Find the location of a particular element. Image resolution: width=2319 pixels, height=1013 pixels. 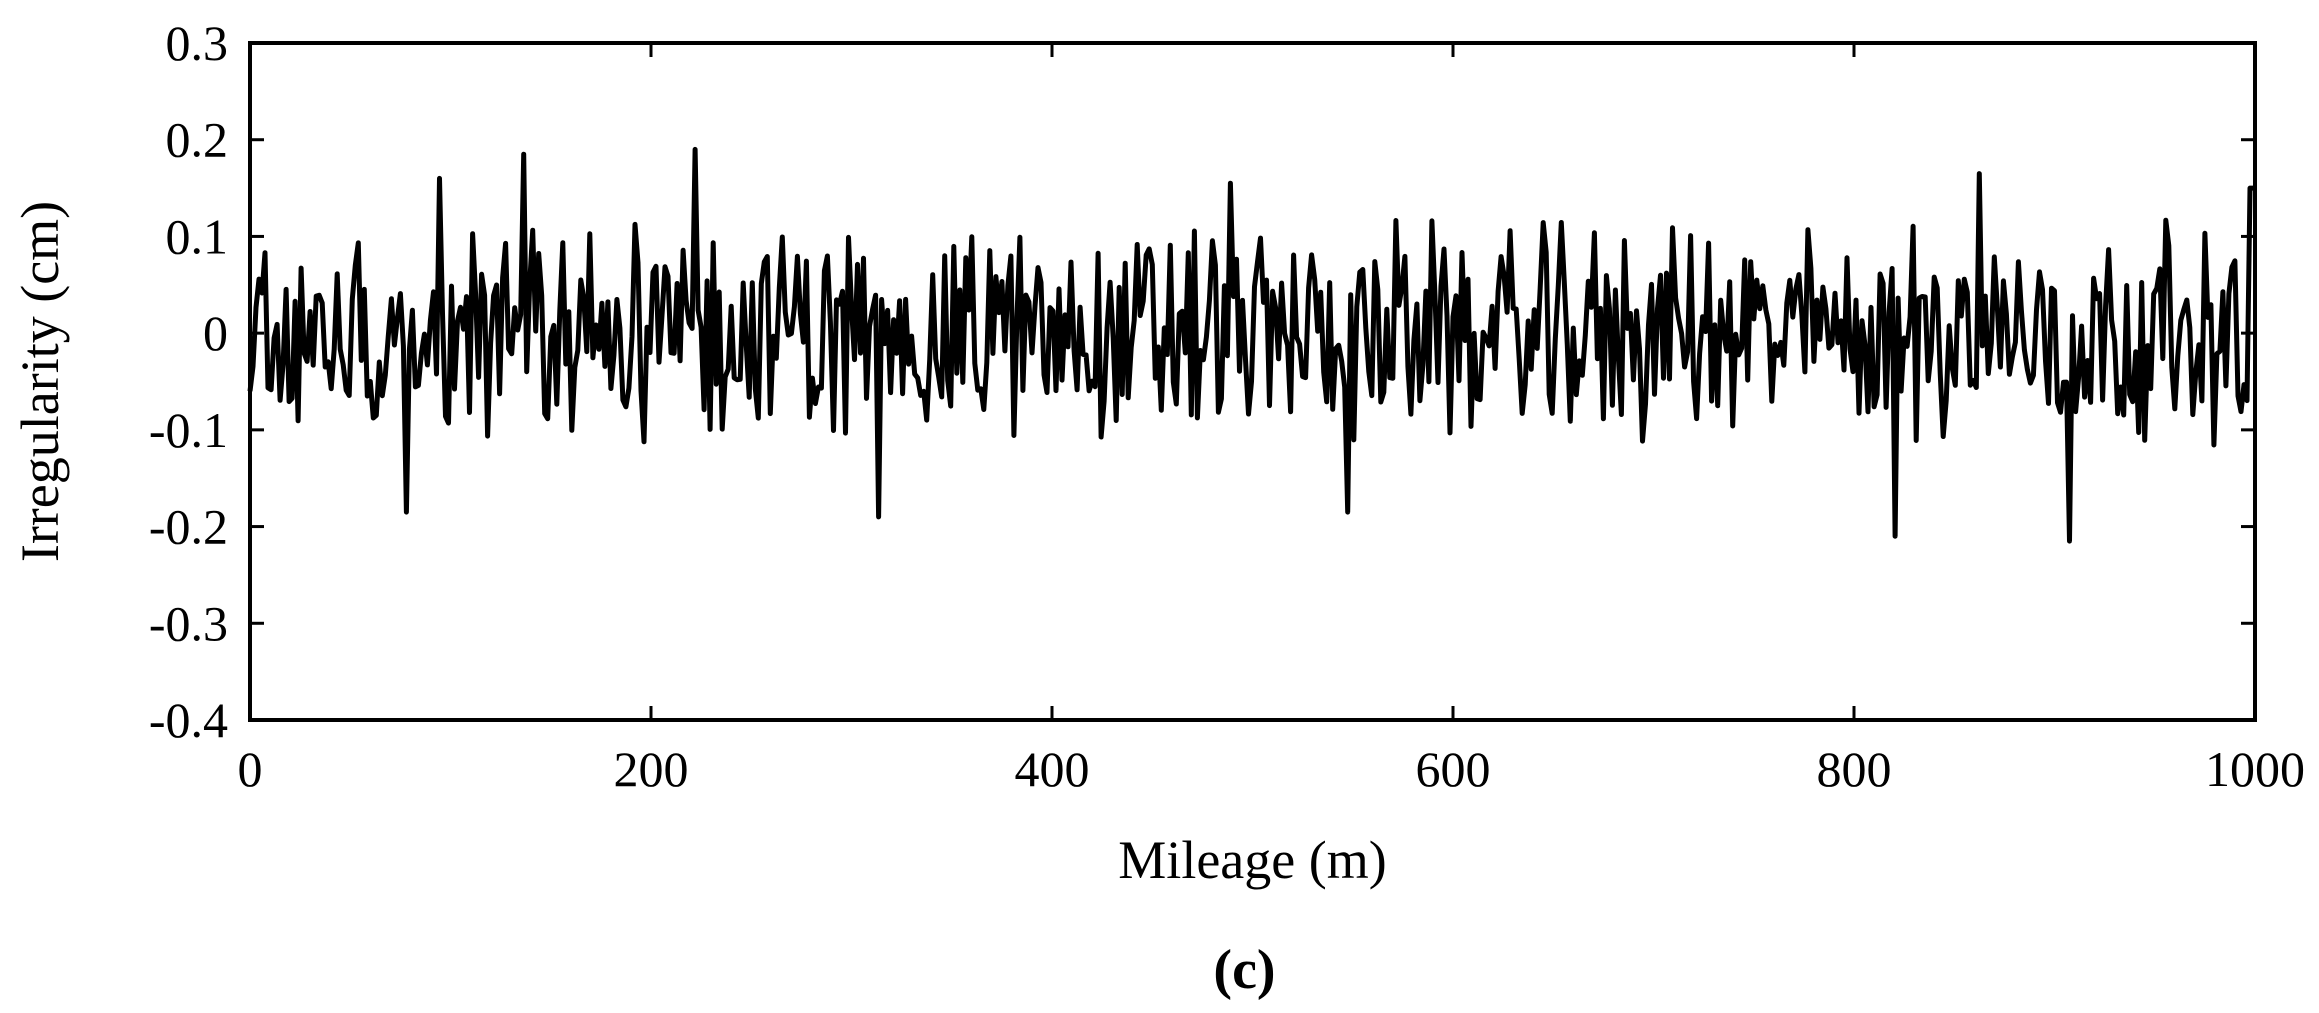

x-tick-label: 200 is located at coordinates (651, 769).